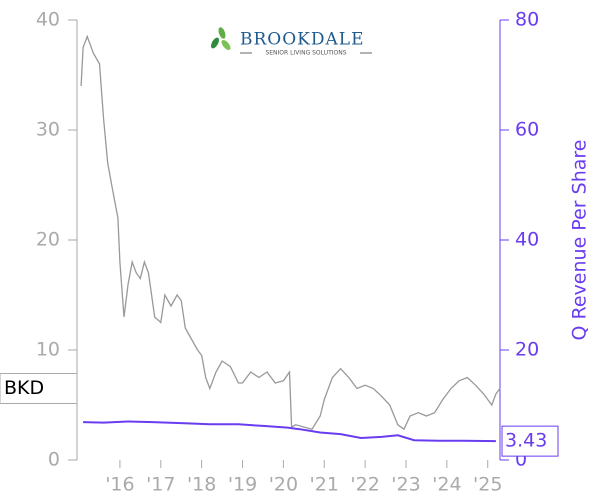  Describe the element at coordinates (324, 485) in the screenshot. I see `x-tick-label: '21` at that location.